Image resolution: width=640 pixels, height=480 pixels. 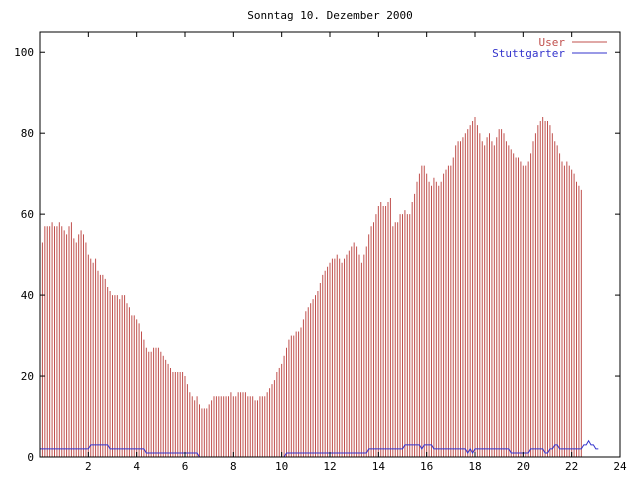 What do you see at coordinates (27, 376) in the screenshot?
I see `y-tick-label: 20` at bounding box center [27, 376].